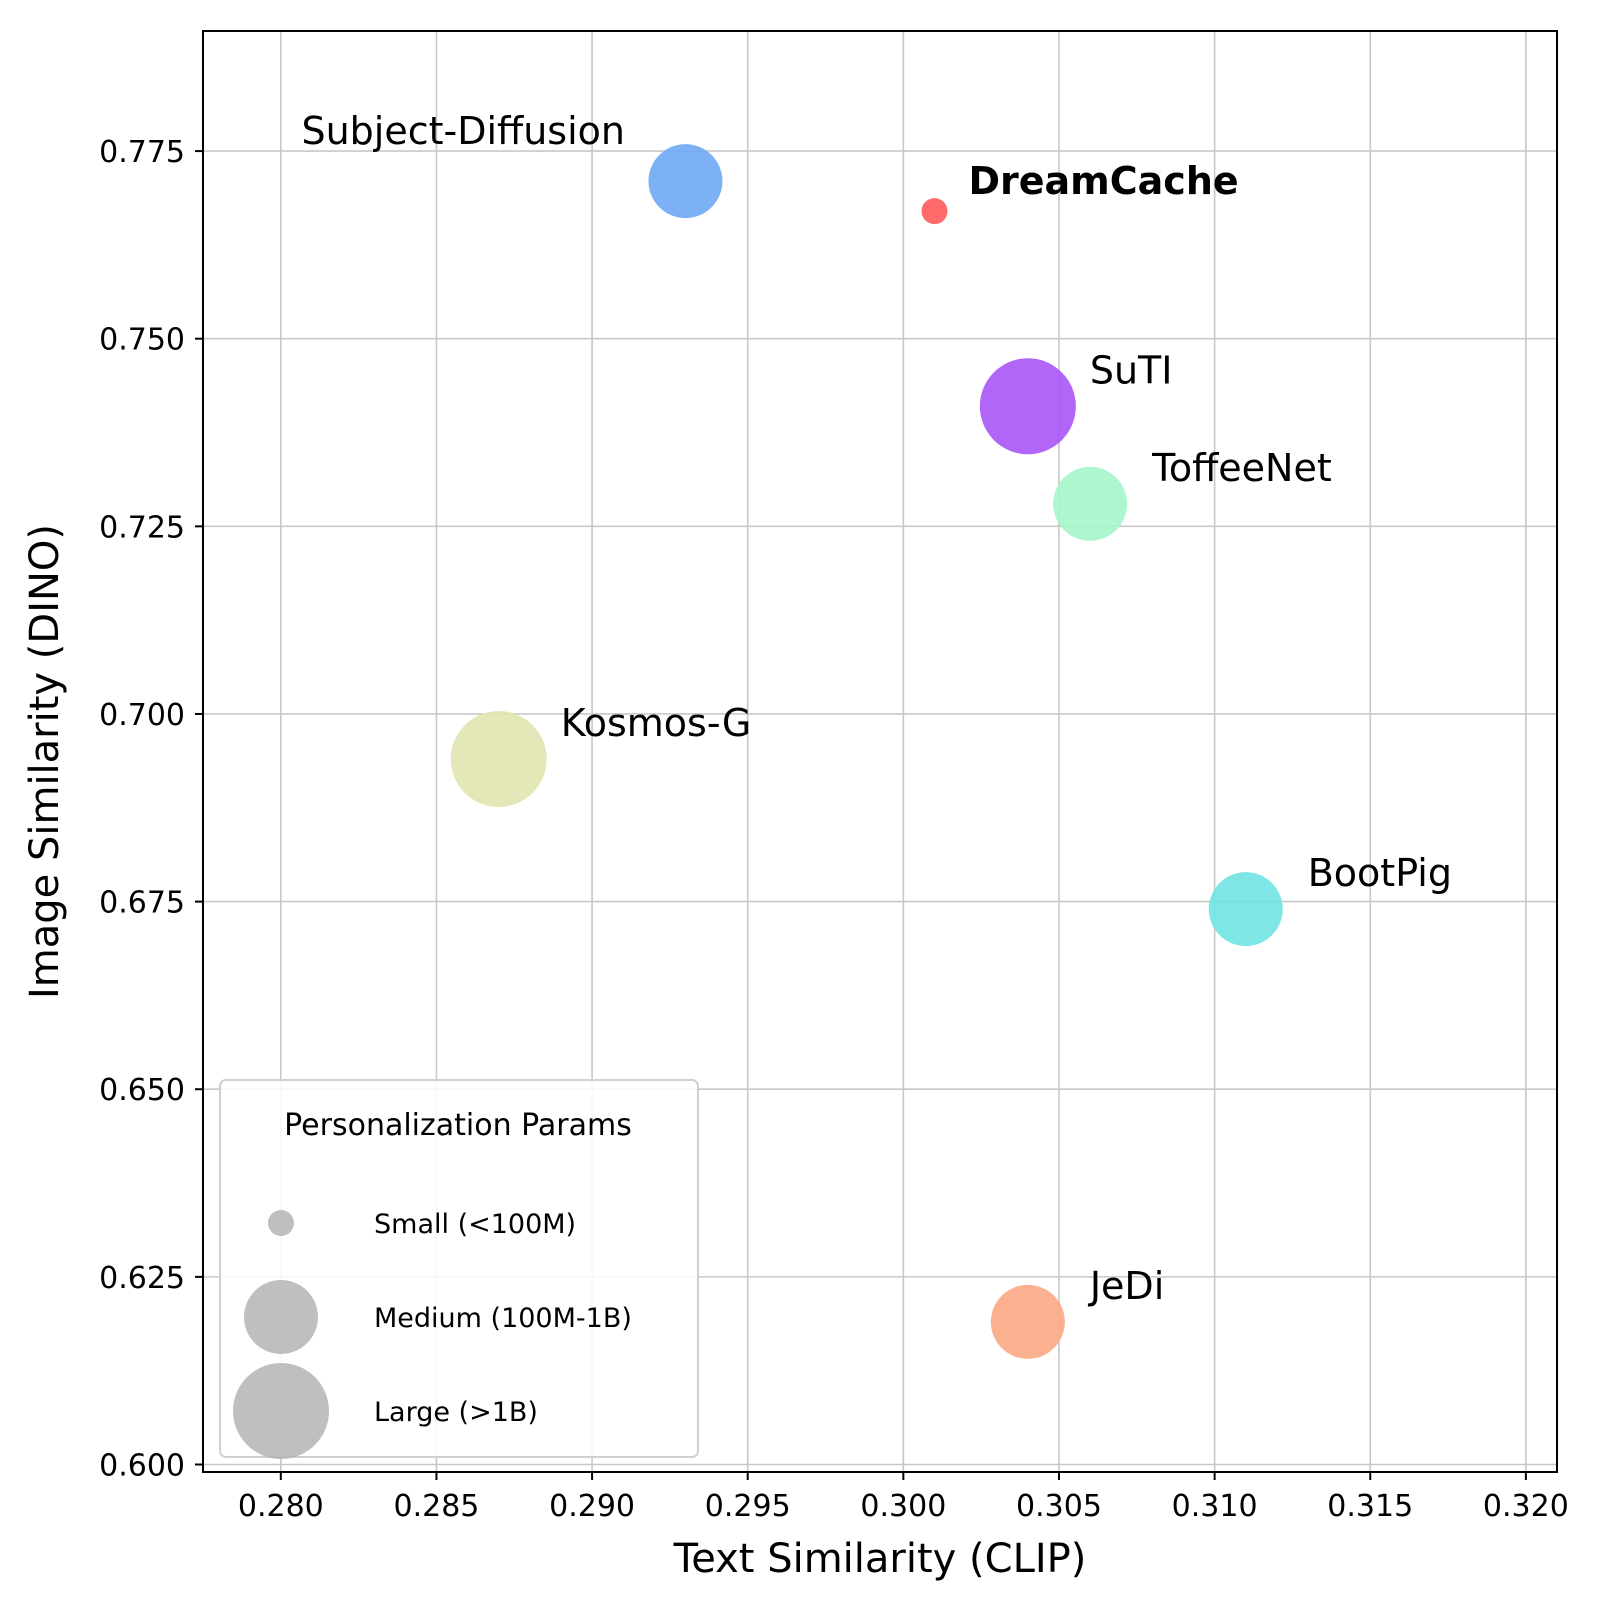  Describe the element at coordinates (1027, 406) in the screenshot. I see `data-point-suti` at that location.